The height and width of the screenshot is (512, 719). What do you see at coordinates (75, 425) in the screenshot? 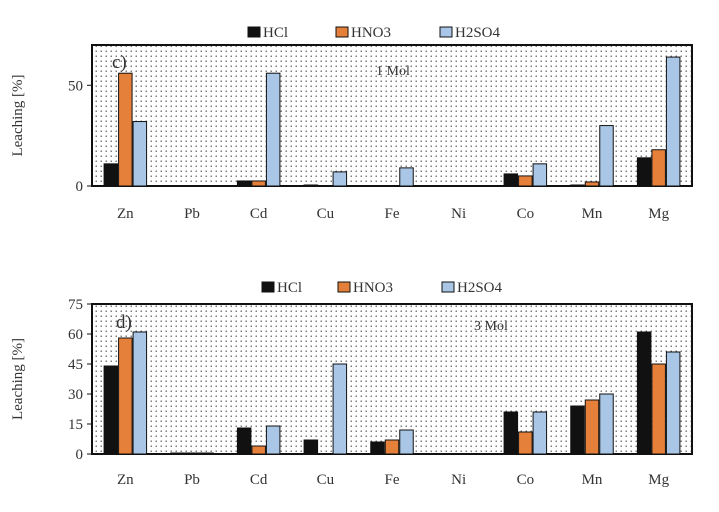
I see `y-tick-label: 15` at bounding box center [75, 425].